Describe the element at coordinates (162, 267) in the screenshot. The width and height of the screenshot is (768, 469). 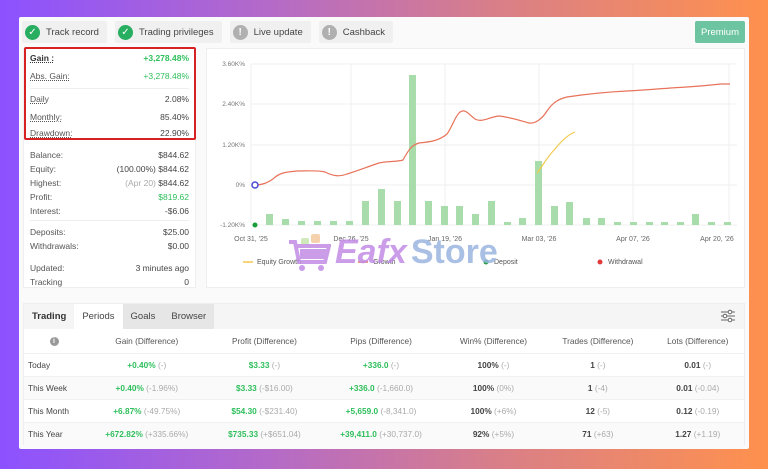
I see `stat-value: 3 minutes ago` at that location.